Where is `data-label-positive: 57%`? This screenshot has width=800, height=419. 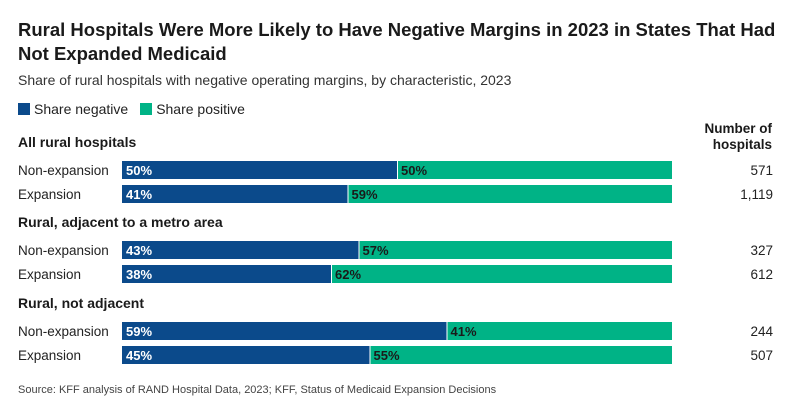
data-label-positive: 57% is located at coordinates (376, 250).